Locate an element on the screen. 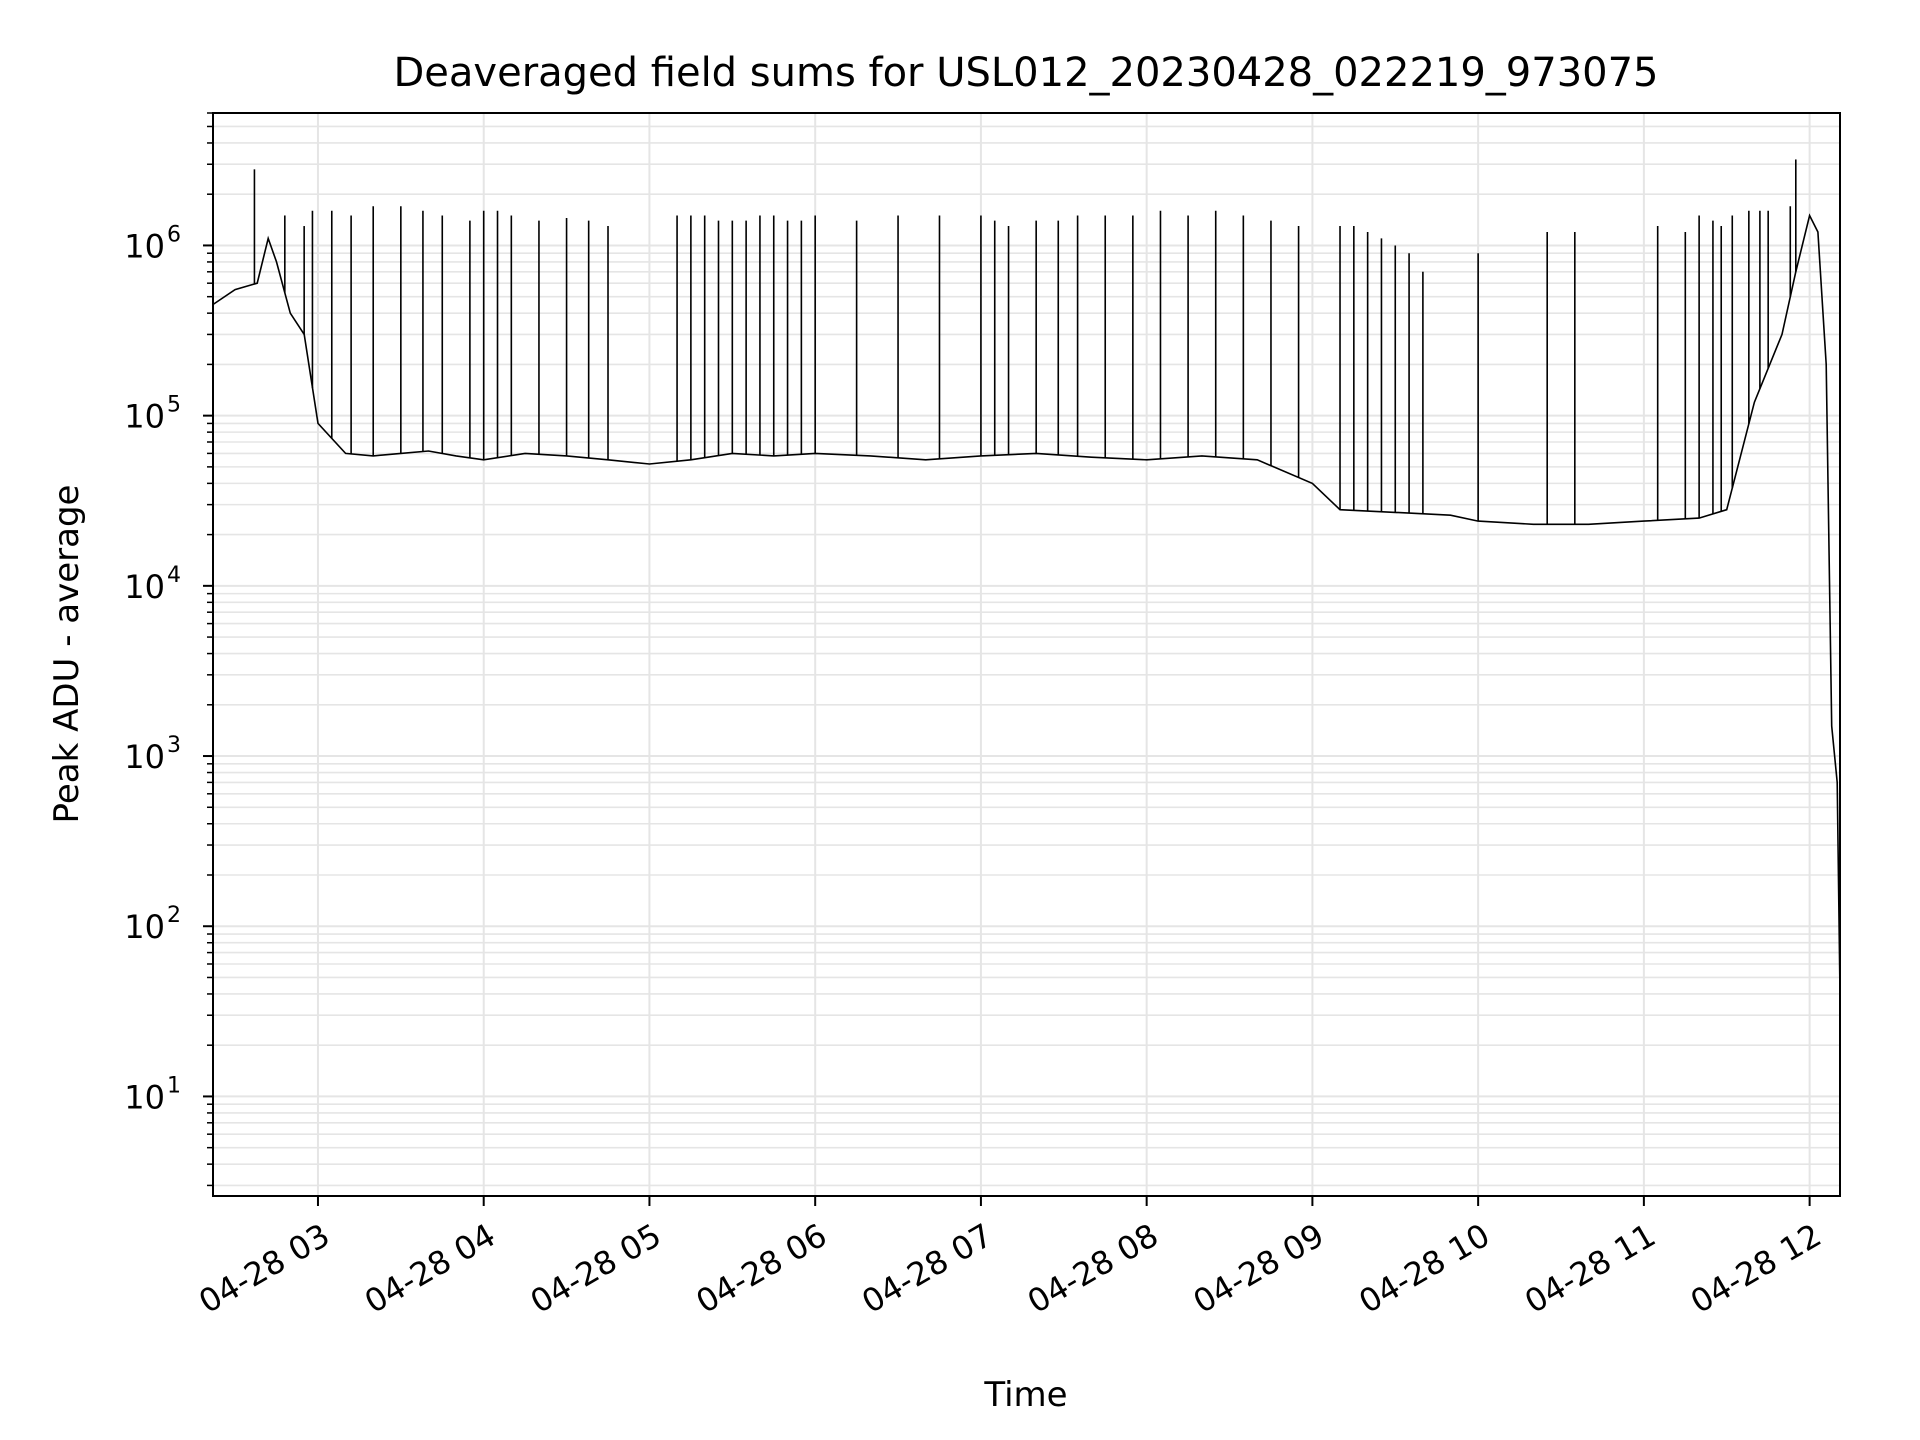 The height and width of the screenshot is (1440, 1920). y-axis-label: Peak ADU - average is located at coordinates (67, 654).